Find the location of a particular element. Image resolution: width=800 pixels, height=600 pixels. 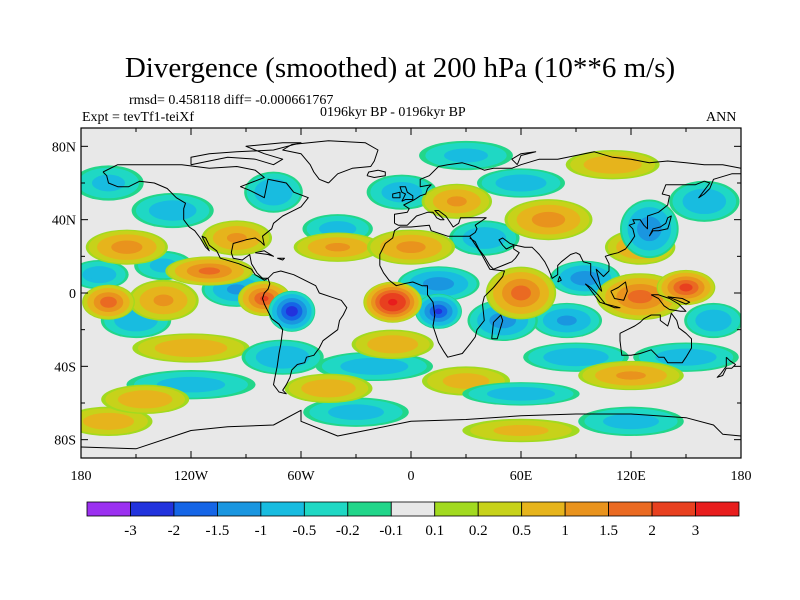

colorbar-label: -0.1 is located at coordinates (391, 531).